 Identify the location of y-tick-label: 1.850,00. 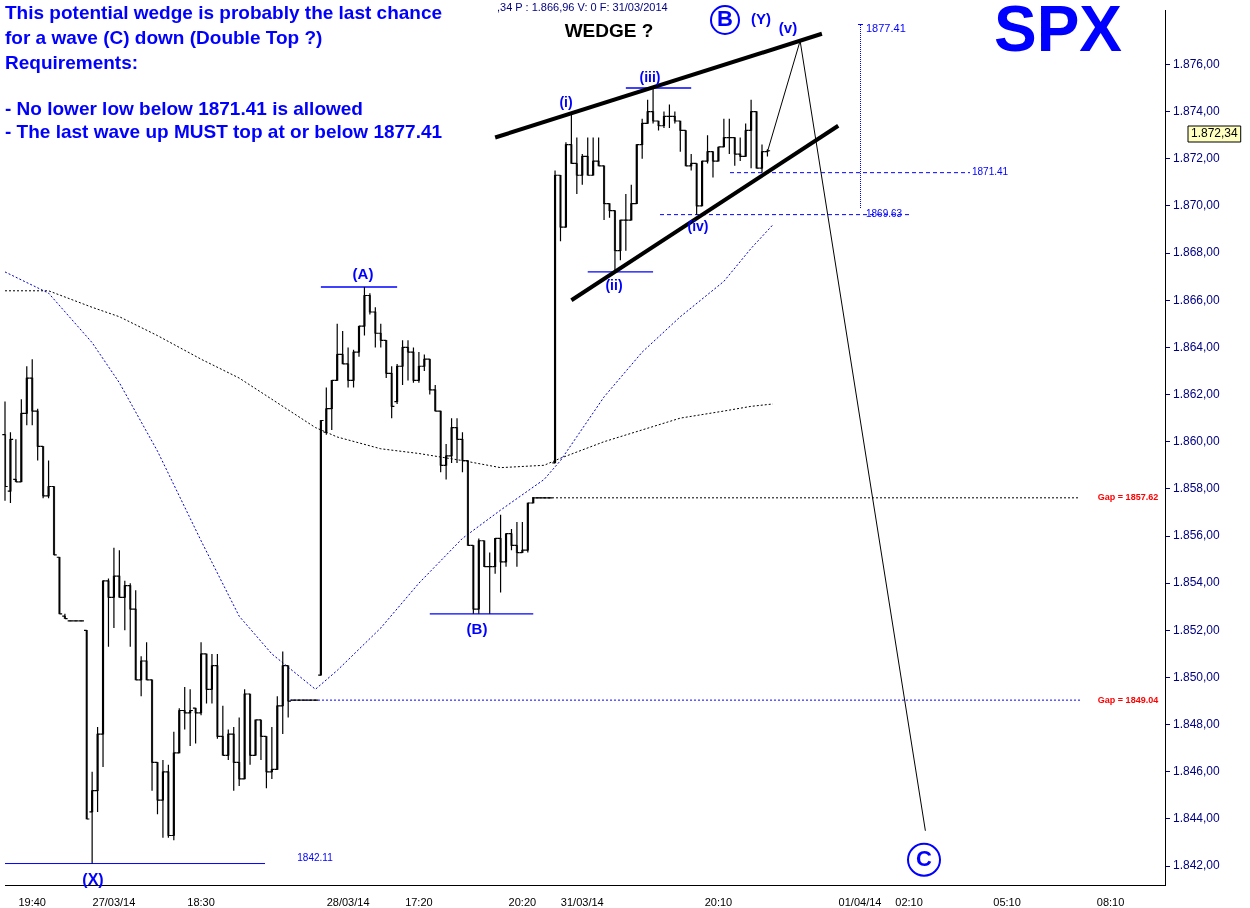
(1197, 676).